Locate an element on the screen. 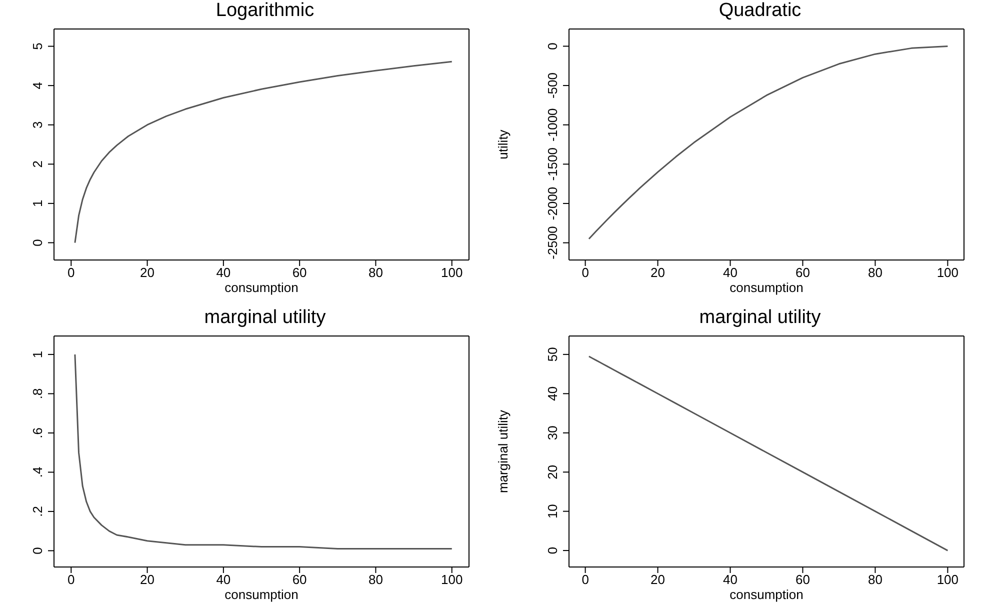  y-tick-label: 40 is located at coordinates (552, 393).